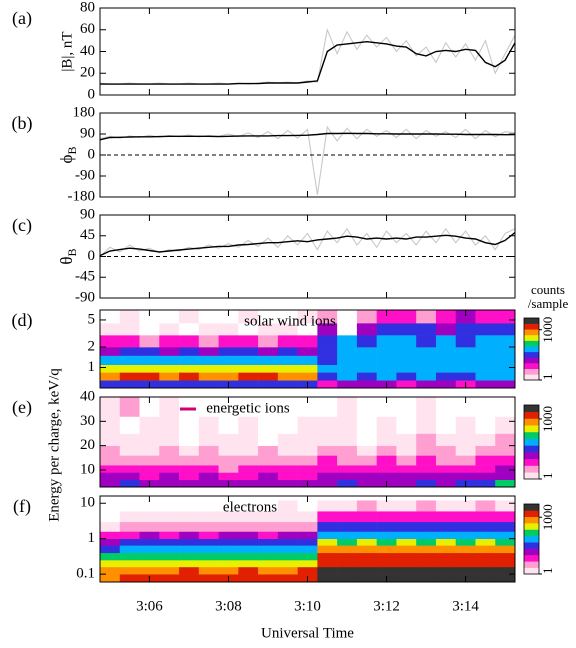 Image resolution: width=576 pixels, height=648 pixels. I want to click on y-tick-label: 20, so click(87, 445).